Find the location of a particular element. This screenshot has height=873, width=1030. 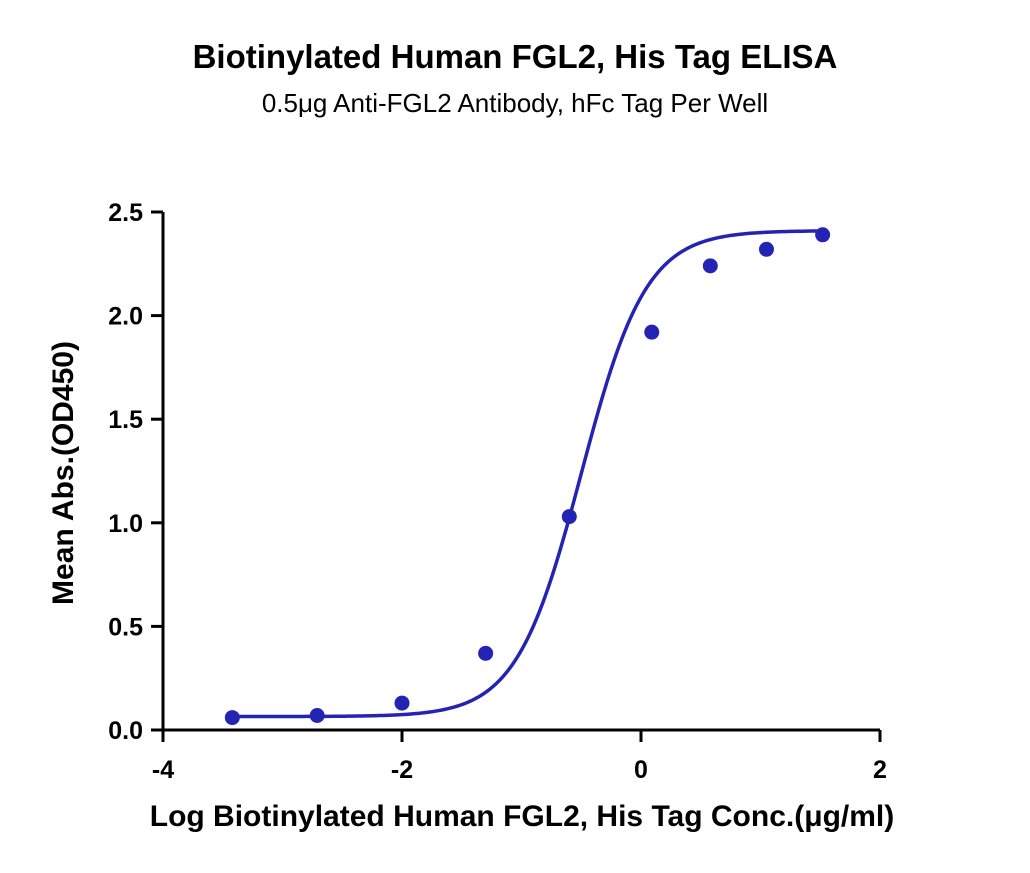

x-tick-label: -4 is located at coordinates (163, 770).